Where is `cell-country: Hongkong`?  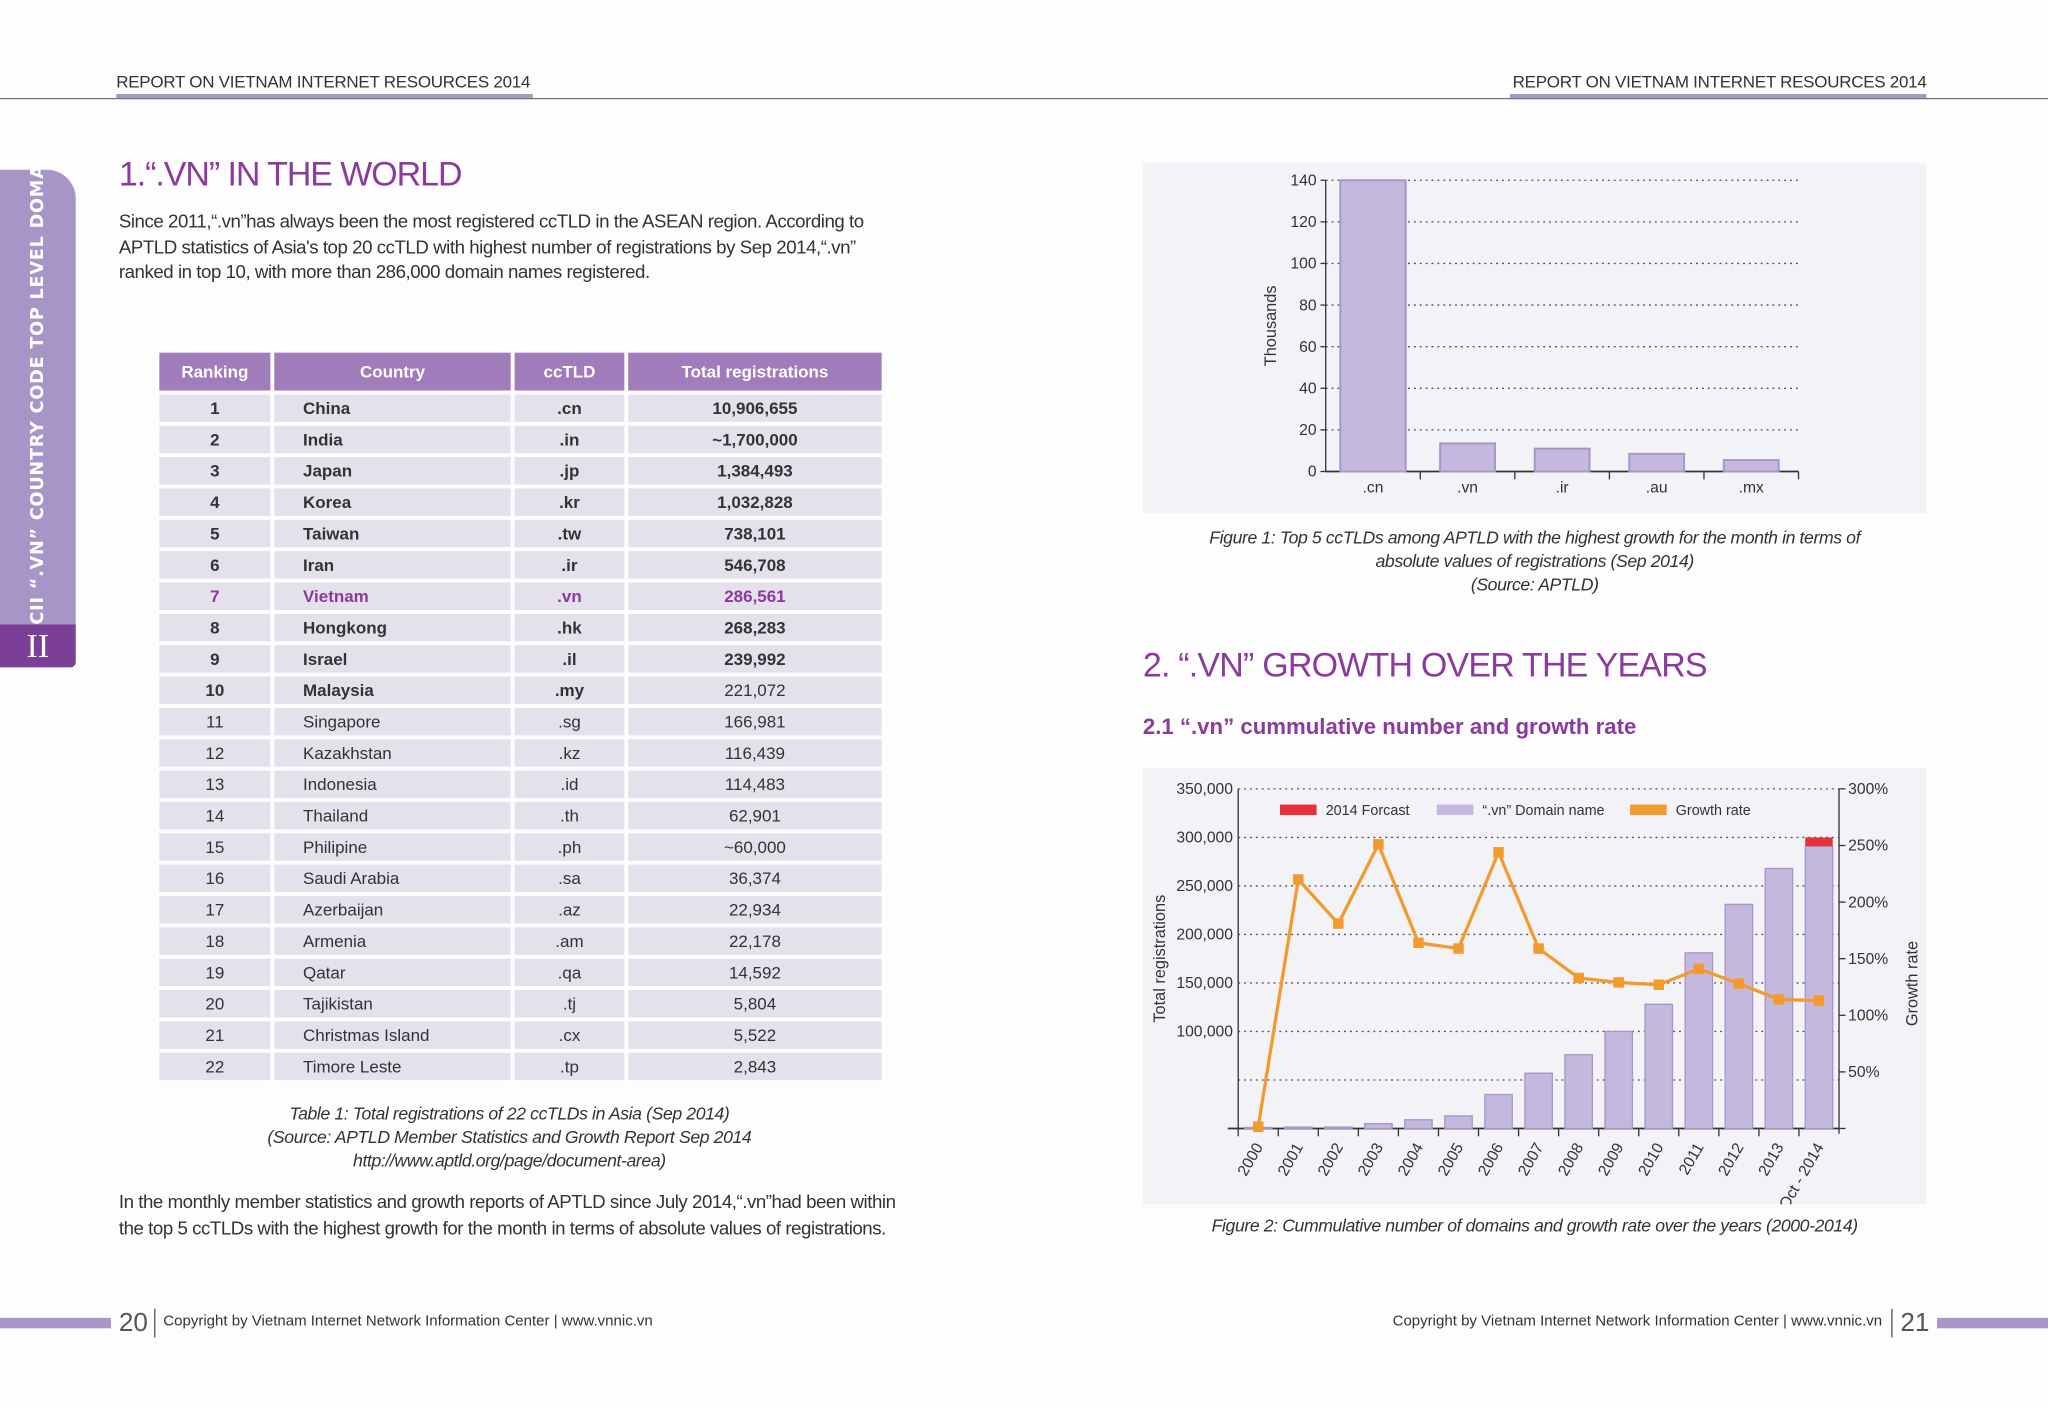
cell-country: Hongkong is located at coordinates (392, 627).